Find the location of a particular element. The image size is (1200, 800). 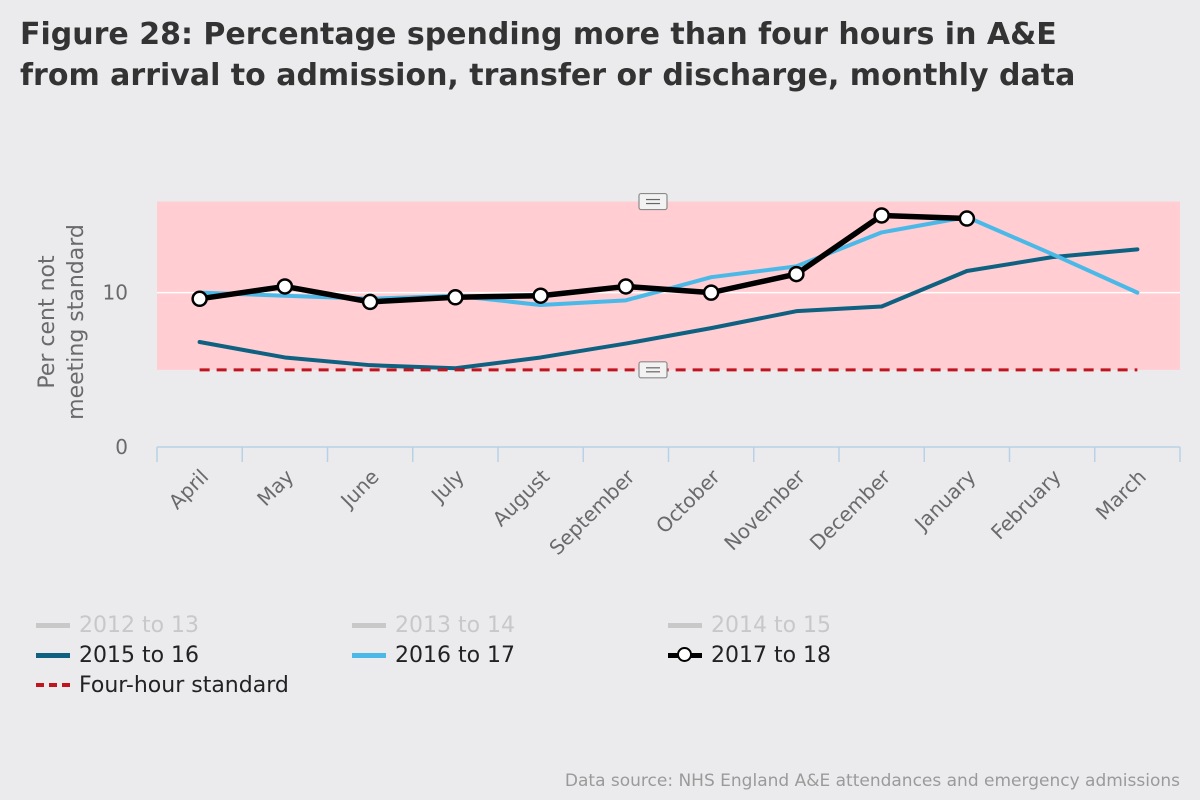

y-axis-label: Per cent not is located at coordinates (47, 322).